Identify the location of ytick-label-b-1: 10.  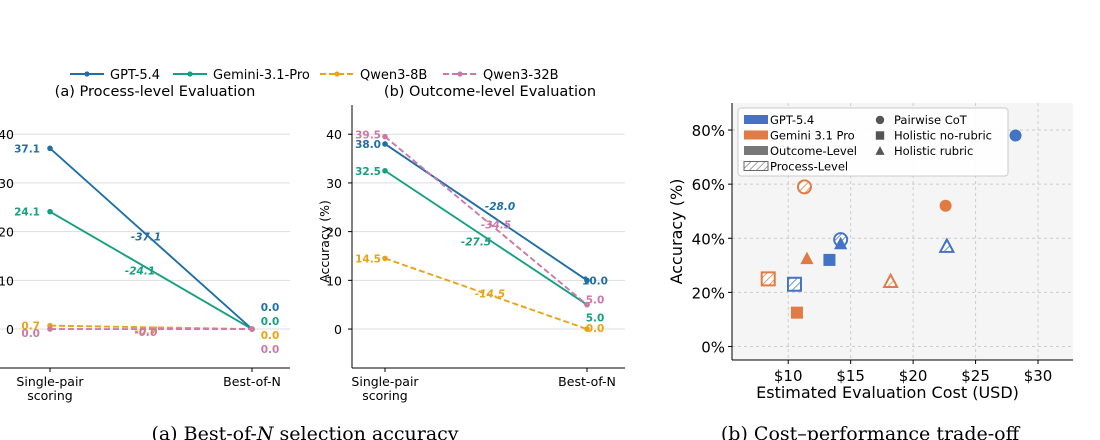
(334, 280).